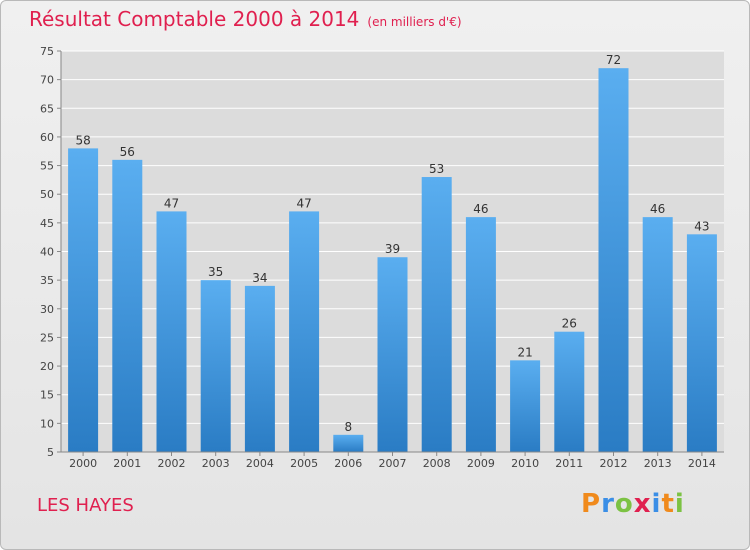 The image size is (750, 550). Describe the element at coordinates (82, 140) in the screenshot. I see `data-label: 58` at that location.